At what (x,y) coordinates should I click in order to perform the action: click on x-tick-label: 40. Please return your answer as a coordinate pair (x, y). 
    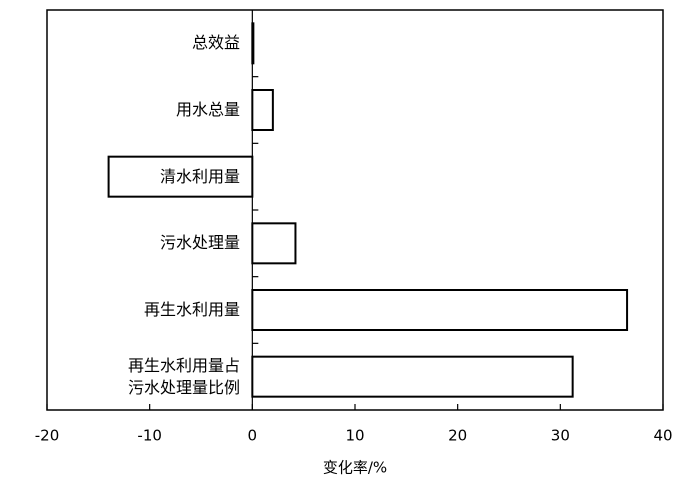
    Looking at the image, I should click on (662, 436).